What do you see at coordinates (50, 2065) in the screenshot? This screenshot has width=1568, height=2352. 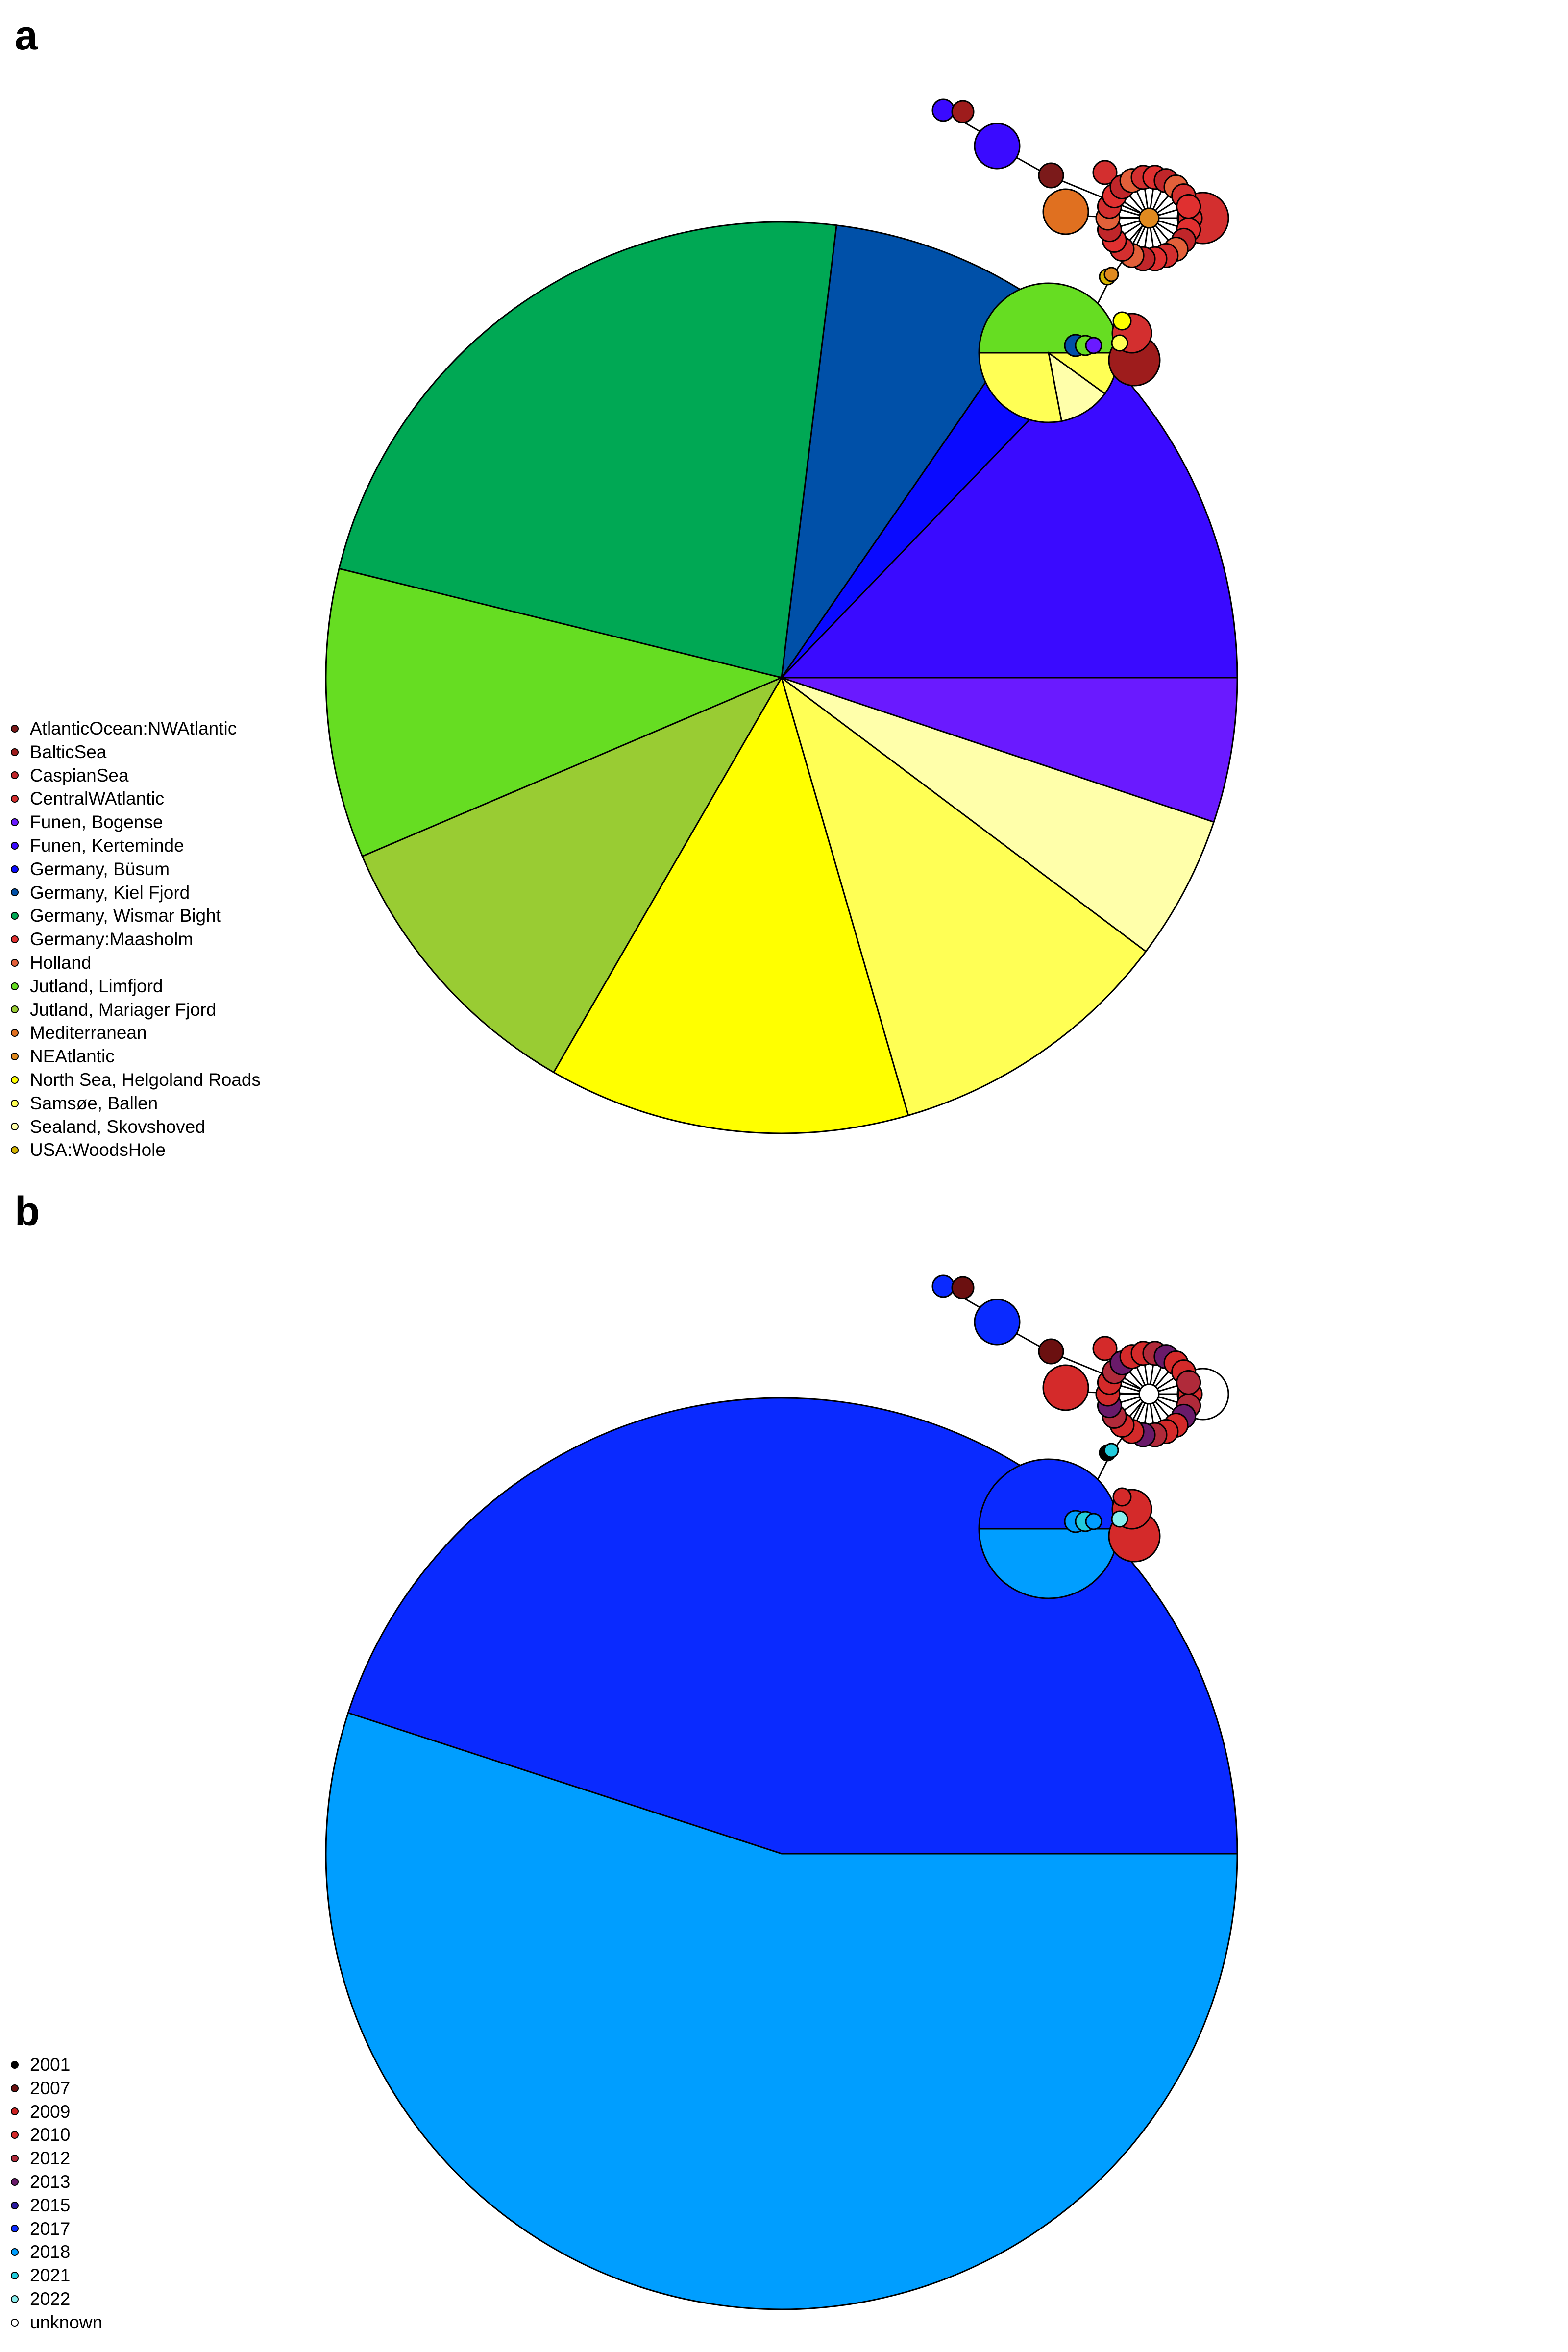 I see `legend-label: 2001` at bounding box center [50, 2065].